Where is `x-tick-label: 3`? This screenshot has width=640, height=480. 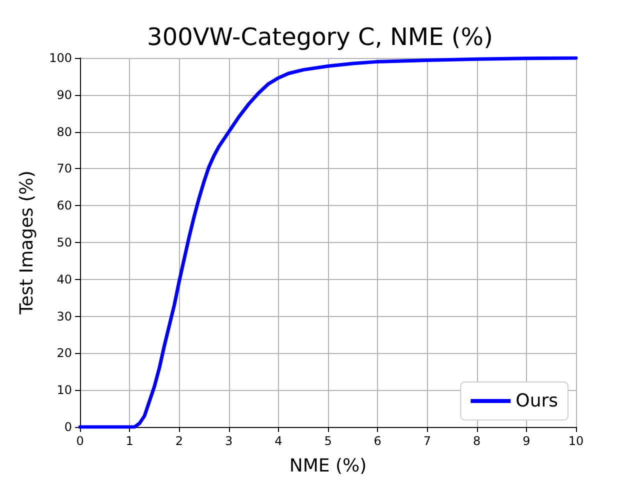
x-tick-label: 3 is located at coordinates (228, 441).